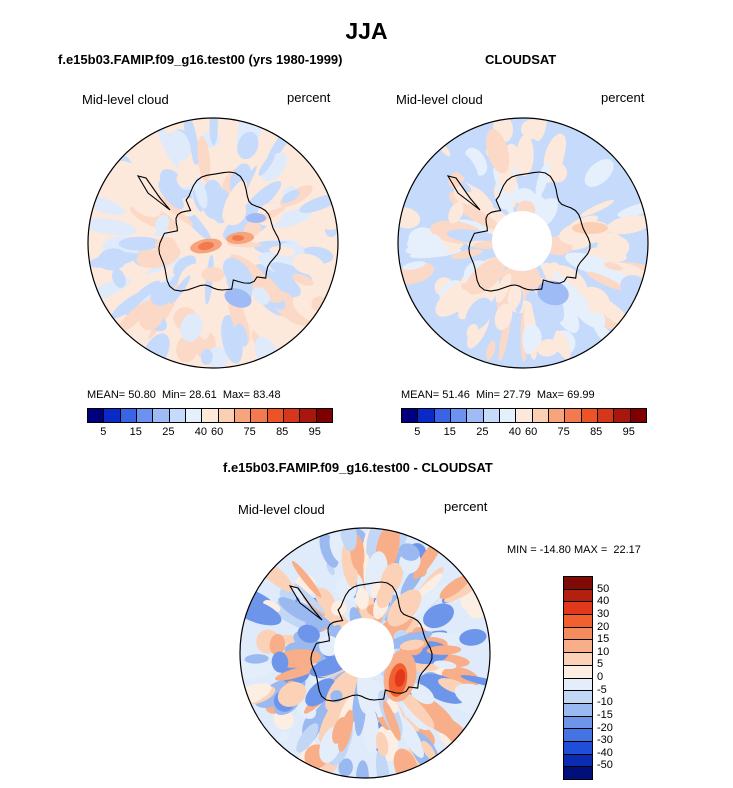 Image resolution: width=733 pixels, height=788 pixels. What do you see at coordinates (531, 432) in the screenshot?
I see `panel2-colorbar-tick-label: 60` at bounding box center [531, 432].